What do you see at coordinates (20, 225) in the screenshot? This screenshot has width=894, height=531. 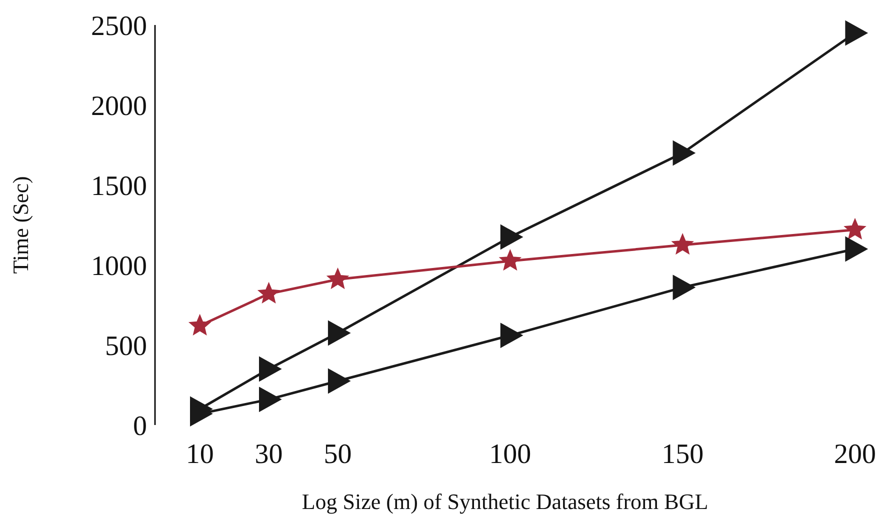 I see `y-axis-title: Time (Sec)` at bounding box center [20, 225].